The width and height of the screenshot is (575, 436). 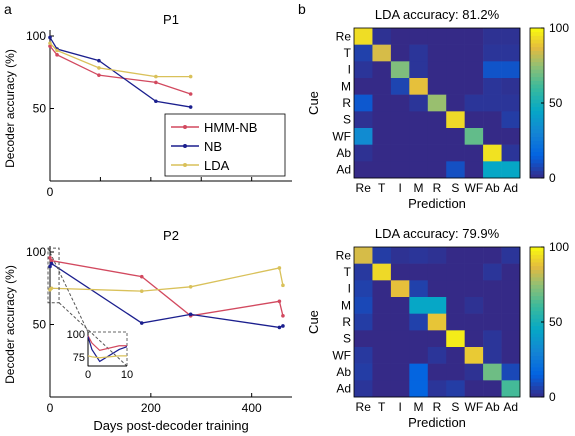 I want to click on column-label: M, so click(x=419, y=407).